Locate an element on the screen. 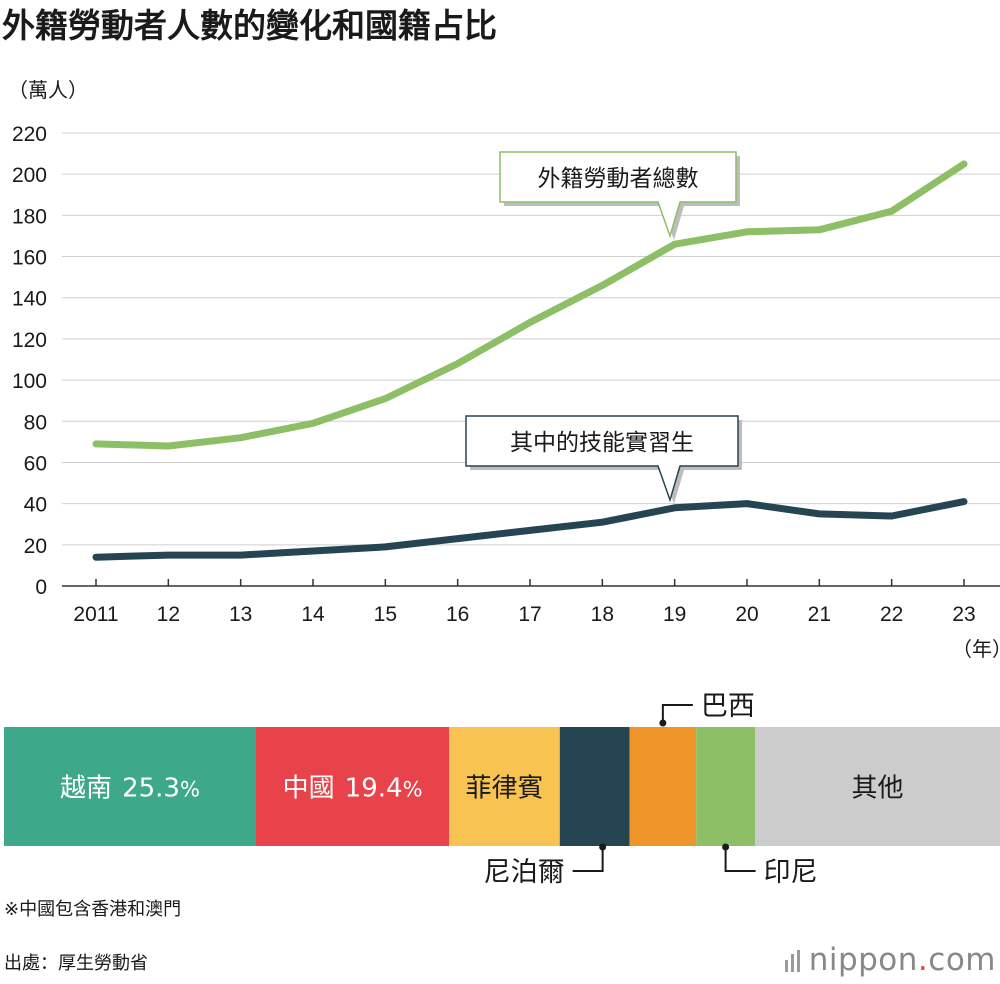 Image resolution: width=1000 pixels, height=984 pixels. x-tick-label: 21 is located at coordinates (819, 614).